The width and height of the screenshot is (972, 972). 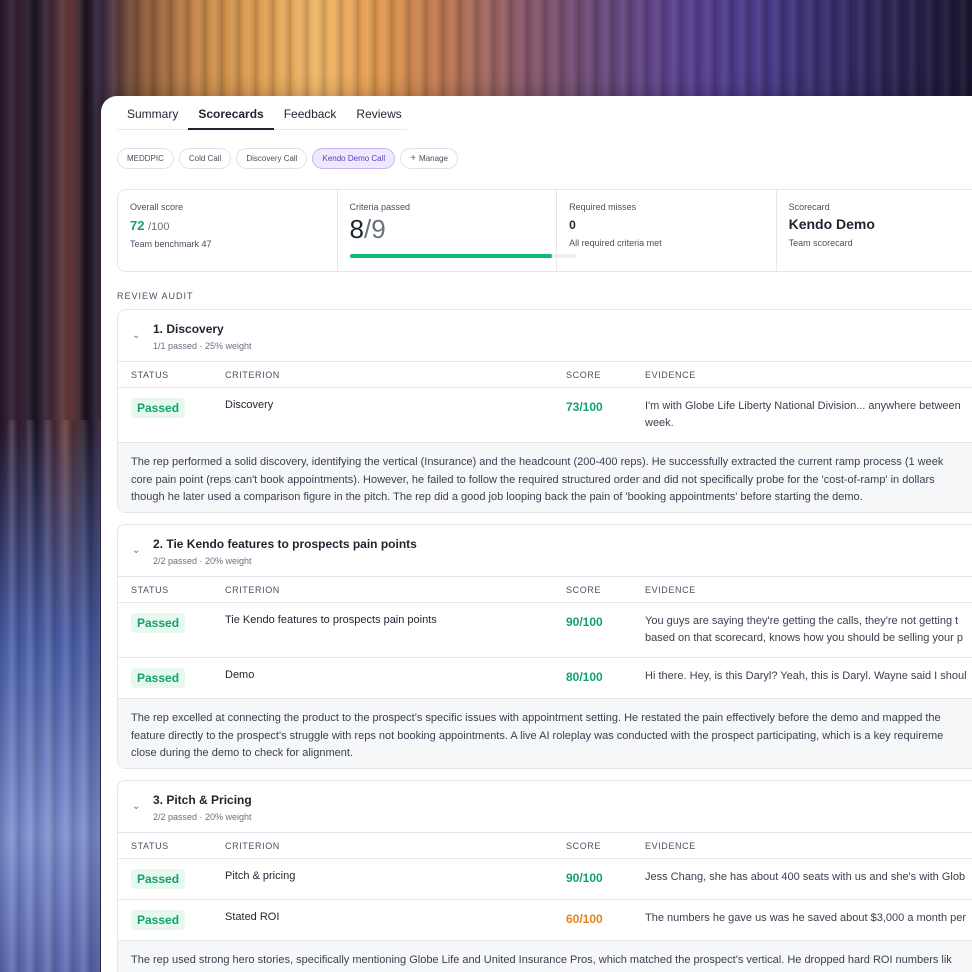 I want to click on tab-summary: Summary, so click(x=153, y=114).